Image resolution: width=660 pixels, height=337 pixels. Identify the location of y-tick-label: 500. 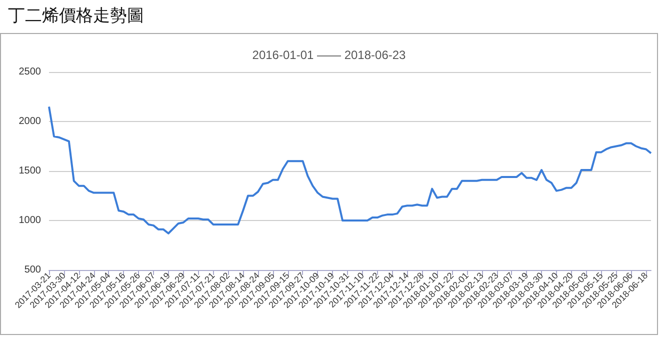
(33, 270).